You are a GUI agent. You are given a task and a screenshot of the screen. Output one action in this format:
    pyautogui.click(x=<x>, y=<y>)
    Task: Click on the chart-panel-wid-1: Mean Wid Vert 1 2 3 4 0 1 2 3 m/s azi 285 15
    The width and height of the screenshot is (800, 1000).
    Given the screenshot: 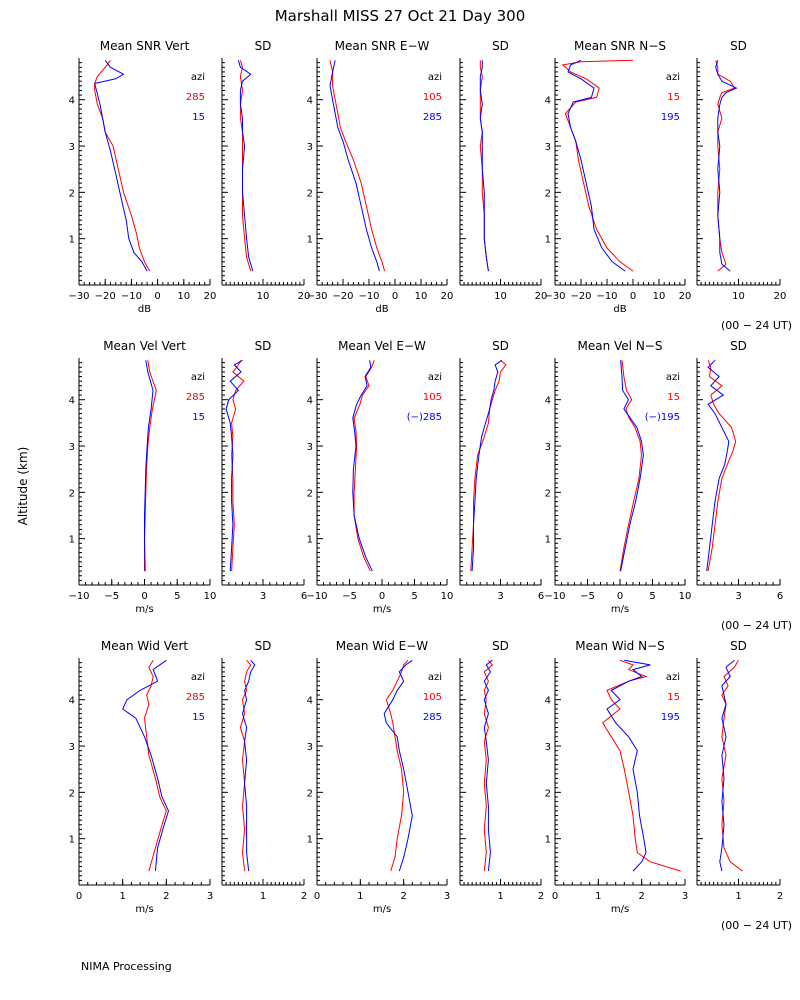 What is the action you would take?
    pyautogui.click(x=141, y=777)
    